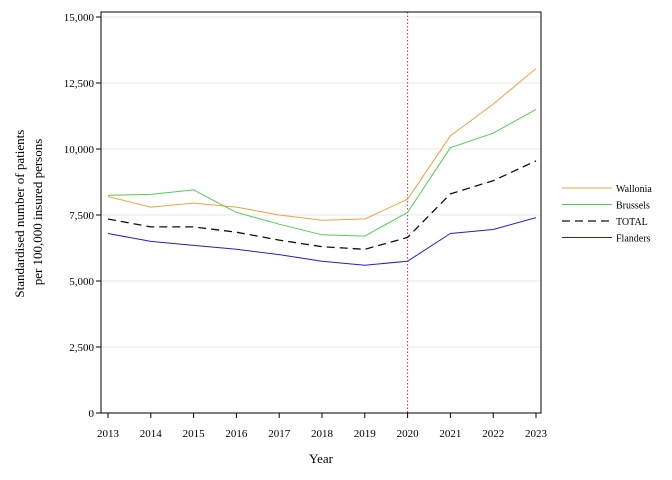 The image size is (672, 480). Describe the element at coordinates (408, 434) in the screenshot. I see `x-tick-label: 2020` at that location.